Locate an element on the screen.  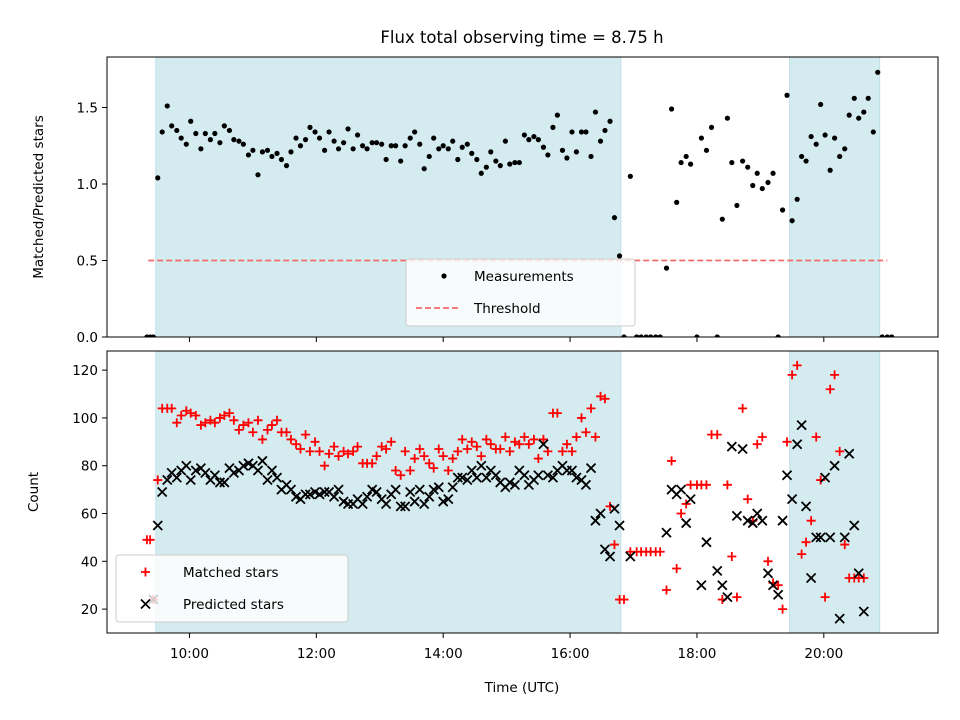
legend: Matched stars Predicted stars is located at coordinates (232, 588).